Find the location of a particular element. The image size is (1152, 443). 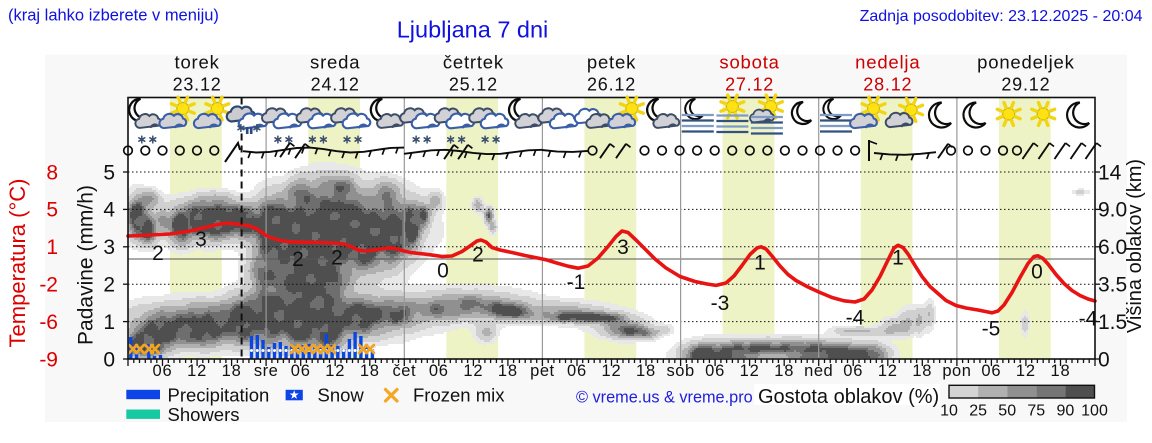

svg-text: 24.12 is located at coordinates (335, 85).